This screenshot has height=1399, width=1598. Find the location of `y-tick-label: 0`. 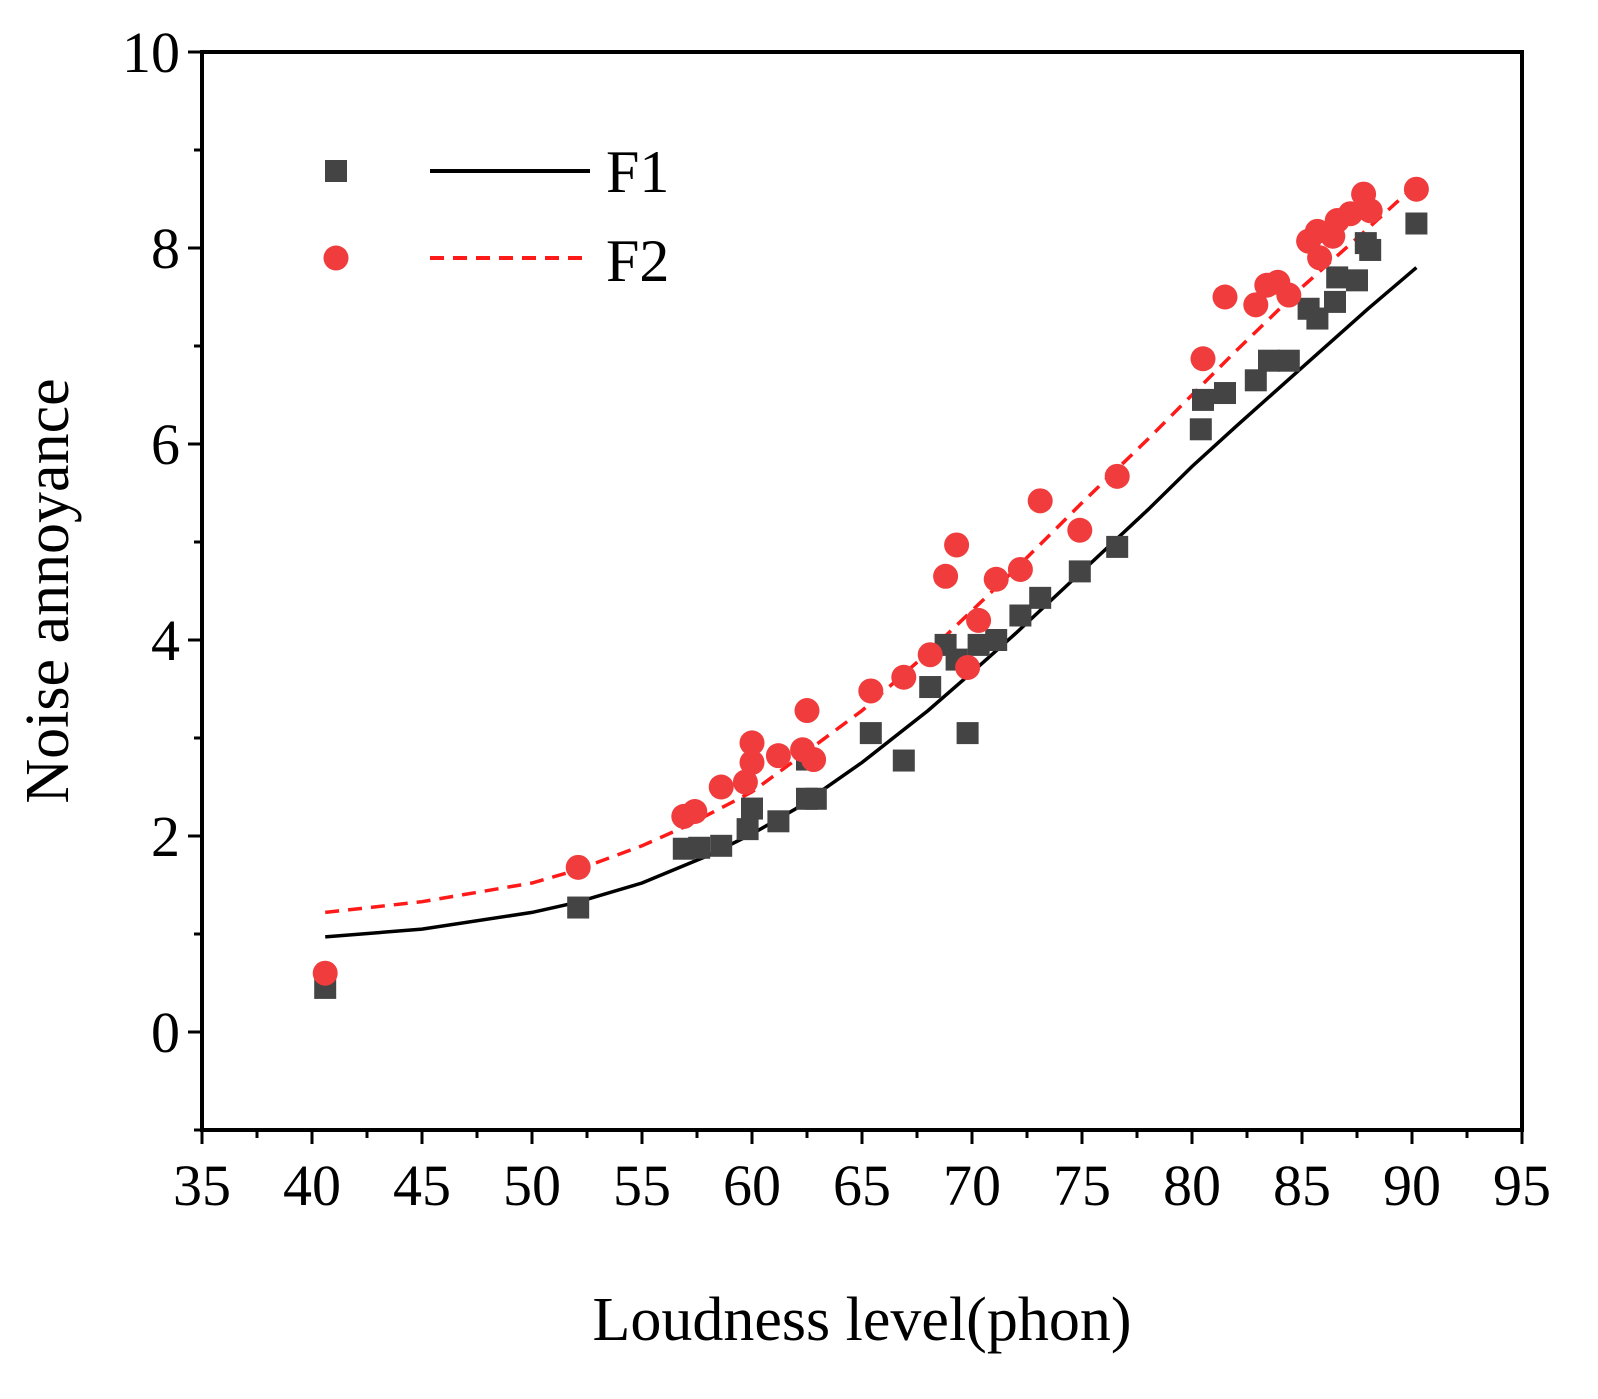

y-tick-label: 0 is located at coordinates (165, 1032).